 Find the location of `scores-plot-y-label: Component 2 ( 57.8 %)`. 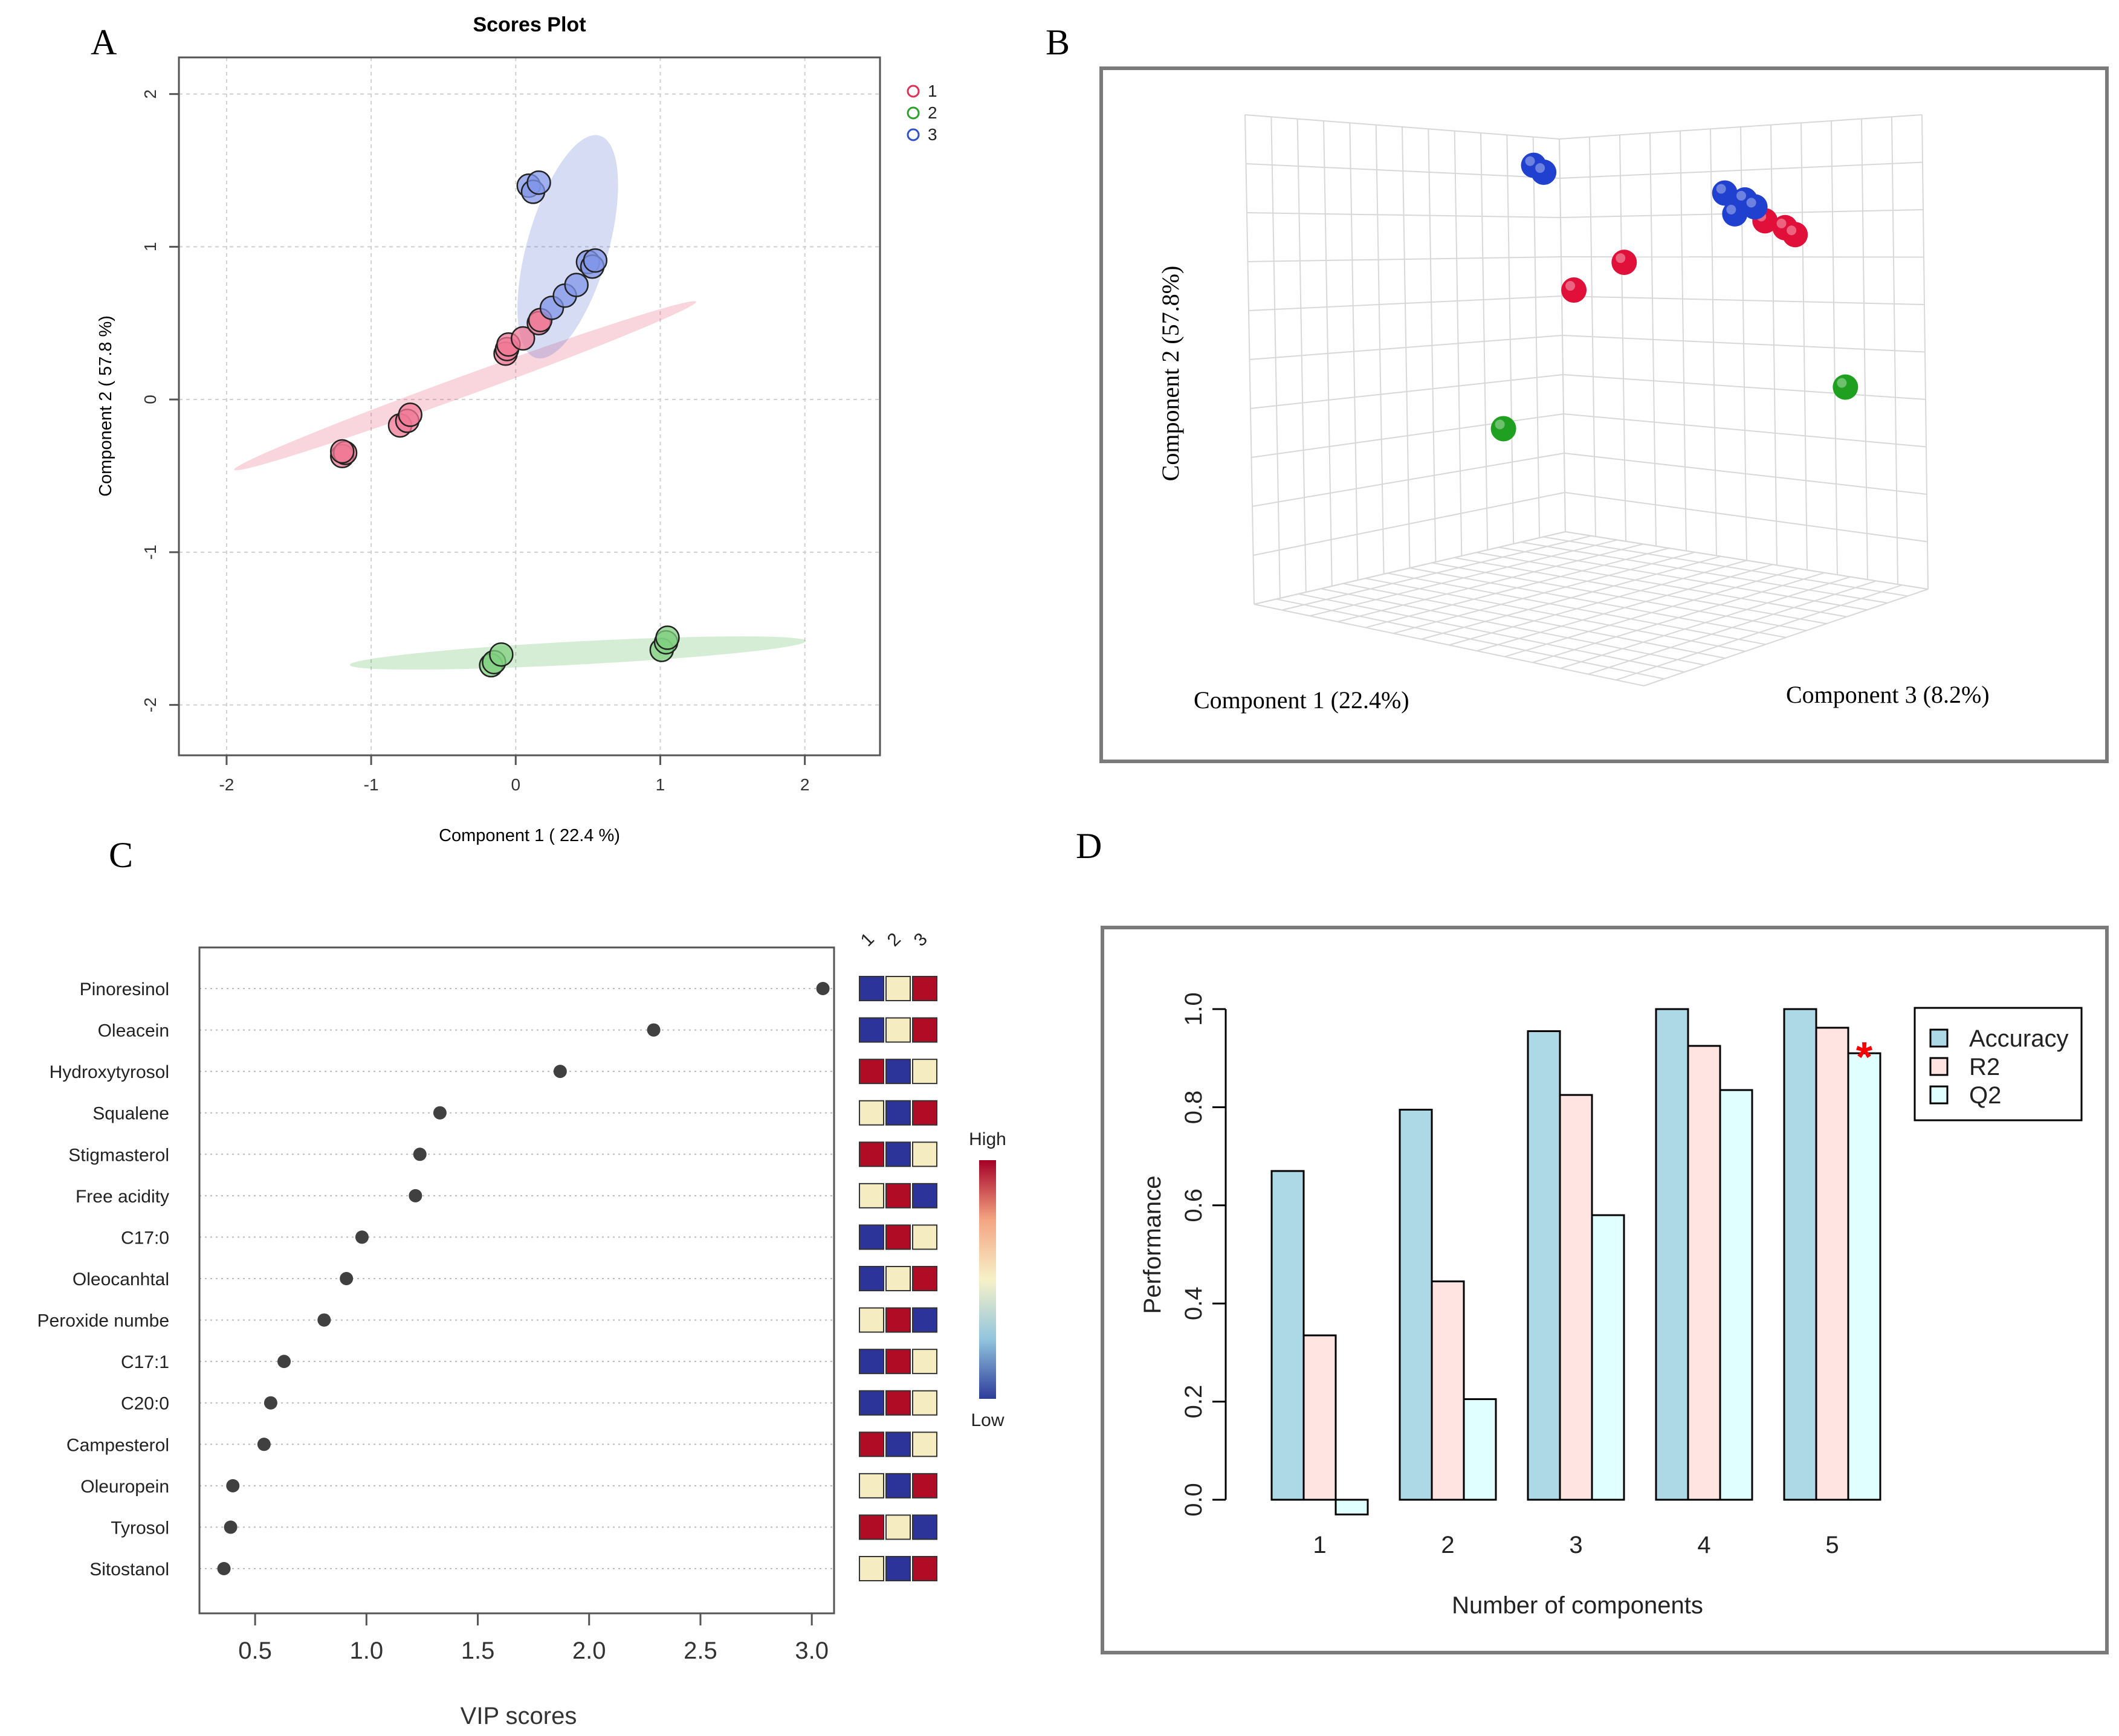

scores-plot-y-label: Component 2 ( 57.8 %) is located at coordinates (105, 406).